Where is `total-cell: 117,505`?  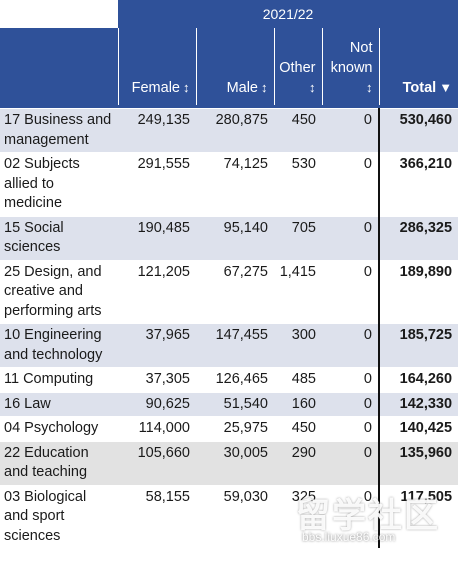
total-cell: 117,505 is located at coordinates (417, 516).